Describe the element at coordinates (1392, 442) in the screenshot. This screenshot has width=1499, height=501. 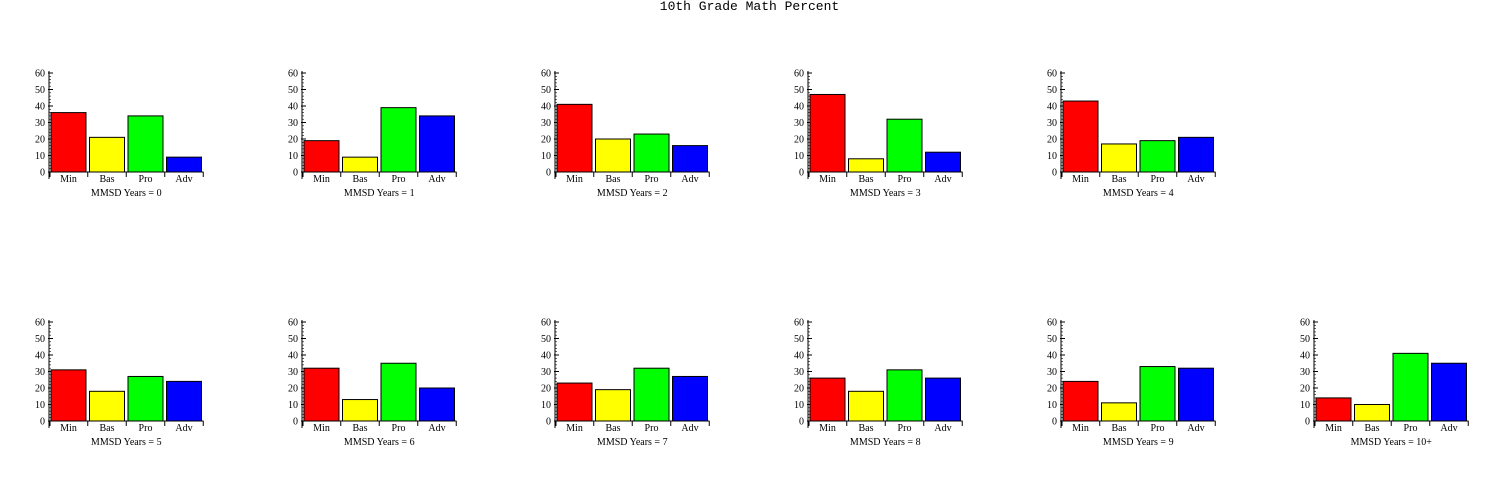
I see `panel-label: MMSD Years = 10+` at that location.